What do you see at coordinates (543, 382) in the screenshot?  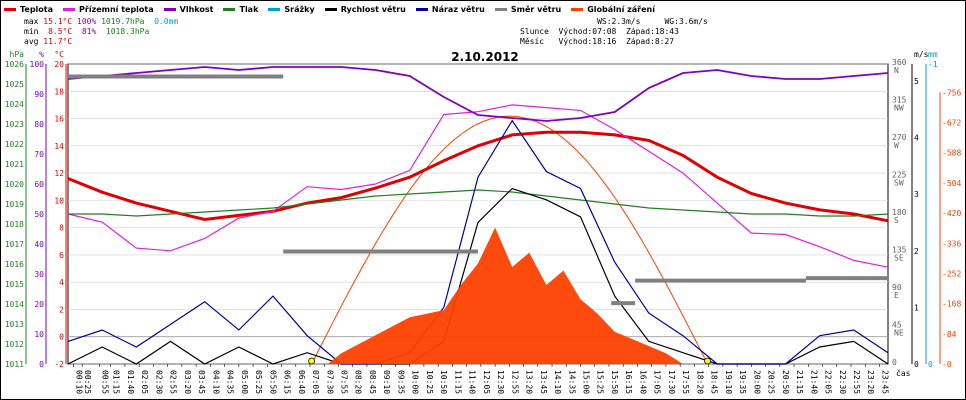 I see `x-tick-label: 13:45` at bounding box center [543, 382].